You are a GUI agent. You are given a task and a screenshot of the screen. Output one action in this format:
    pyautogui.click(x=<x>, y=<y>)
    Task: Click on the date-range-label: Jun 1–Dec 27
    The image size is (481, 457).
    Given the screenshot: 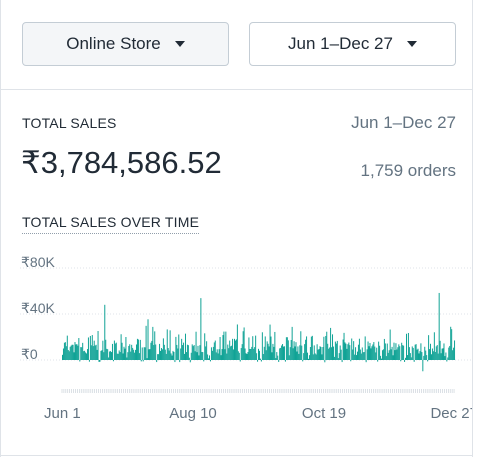 What is the action you would take?
    pyautogui.click(x=340, y=43)
    